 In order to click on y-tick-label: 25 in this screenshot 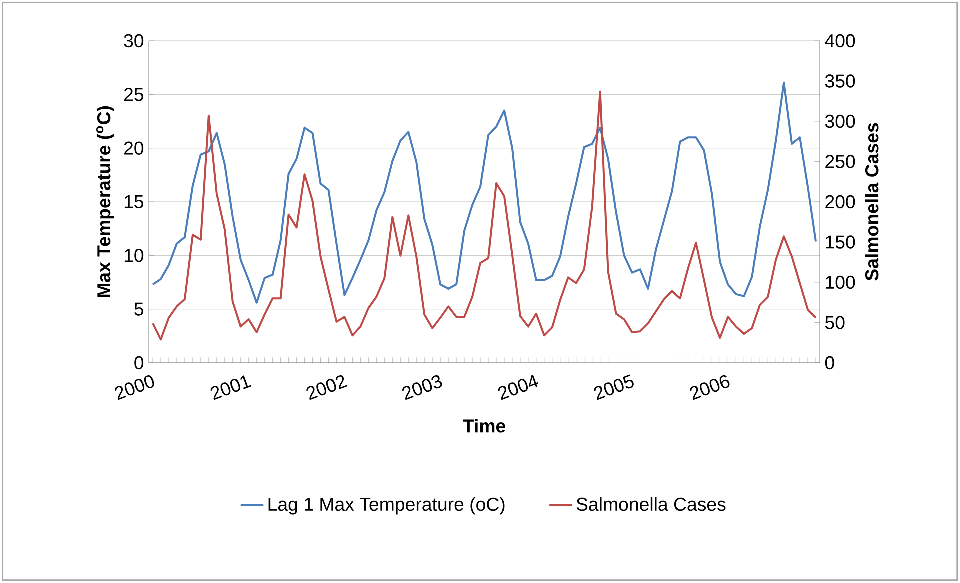, I will do `click(134, 95)`.